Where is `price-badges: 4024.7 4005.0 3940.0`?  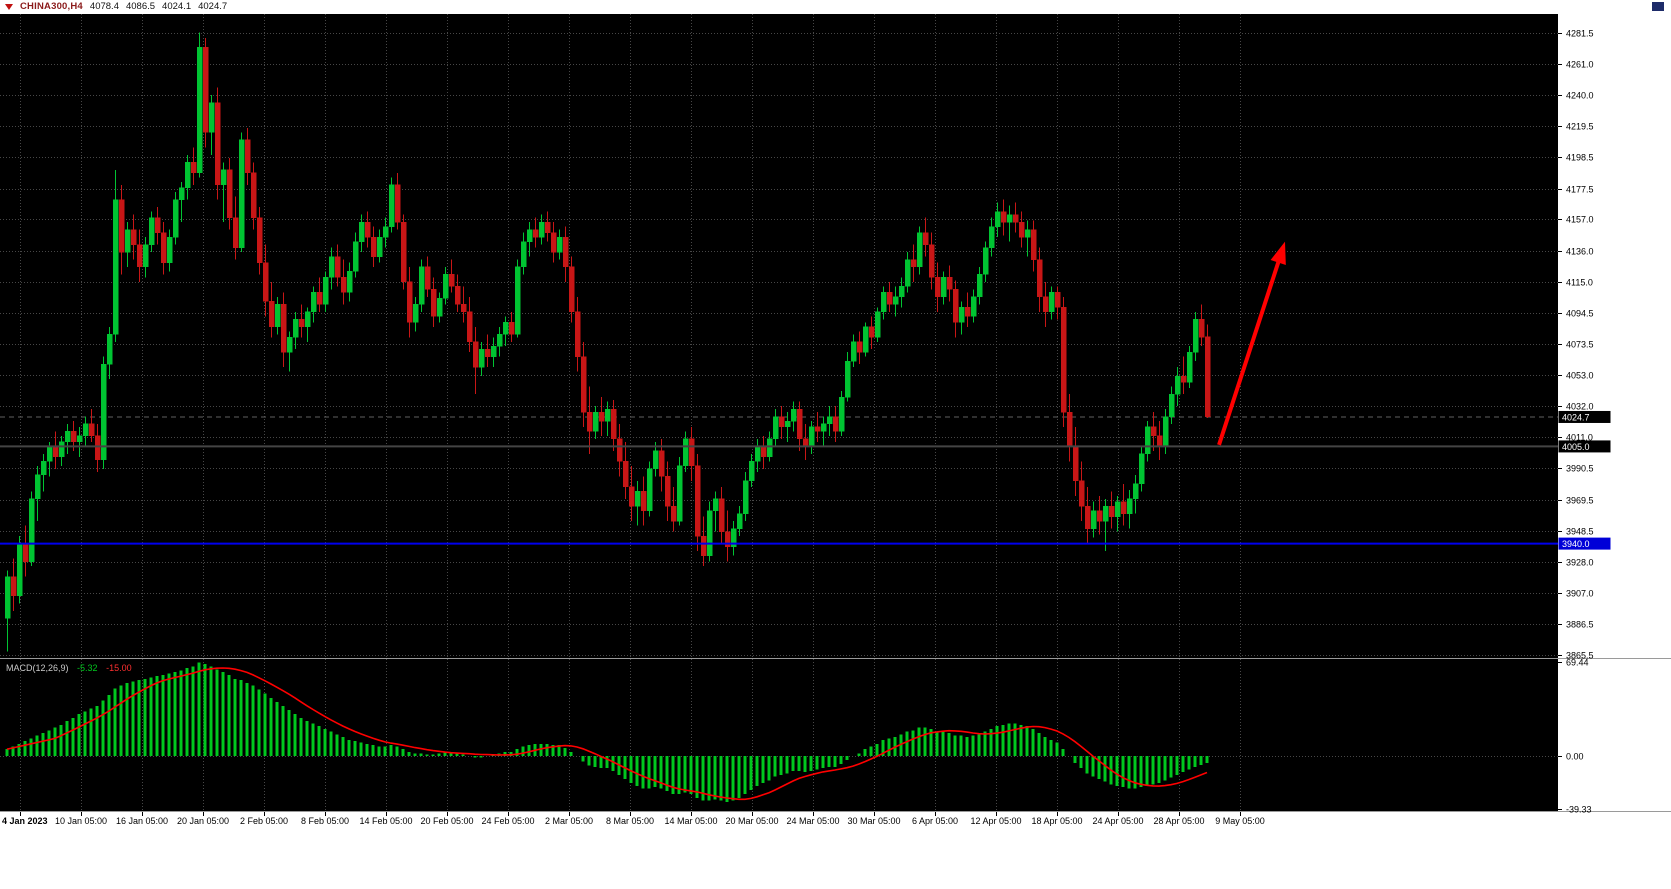 price-badges: 4024.7 4005.0 3940.0 is located at coordinates (1584, 480).